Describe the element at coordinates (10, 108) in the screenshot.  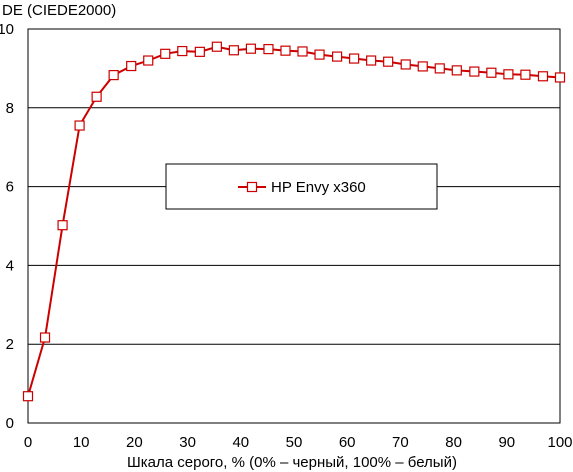
I see `y-tick-label: 8` at that location.